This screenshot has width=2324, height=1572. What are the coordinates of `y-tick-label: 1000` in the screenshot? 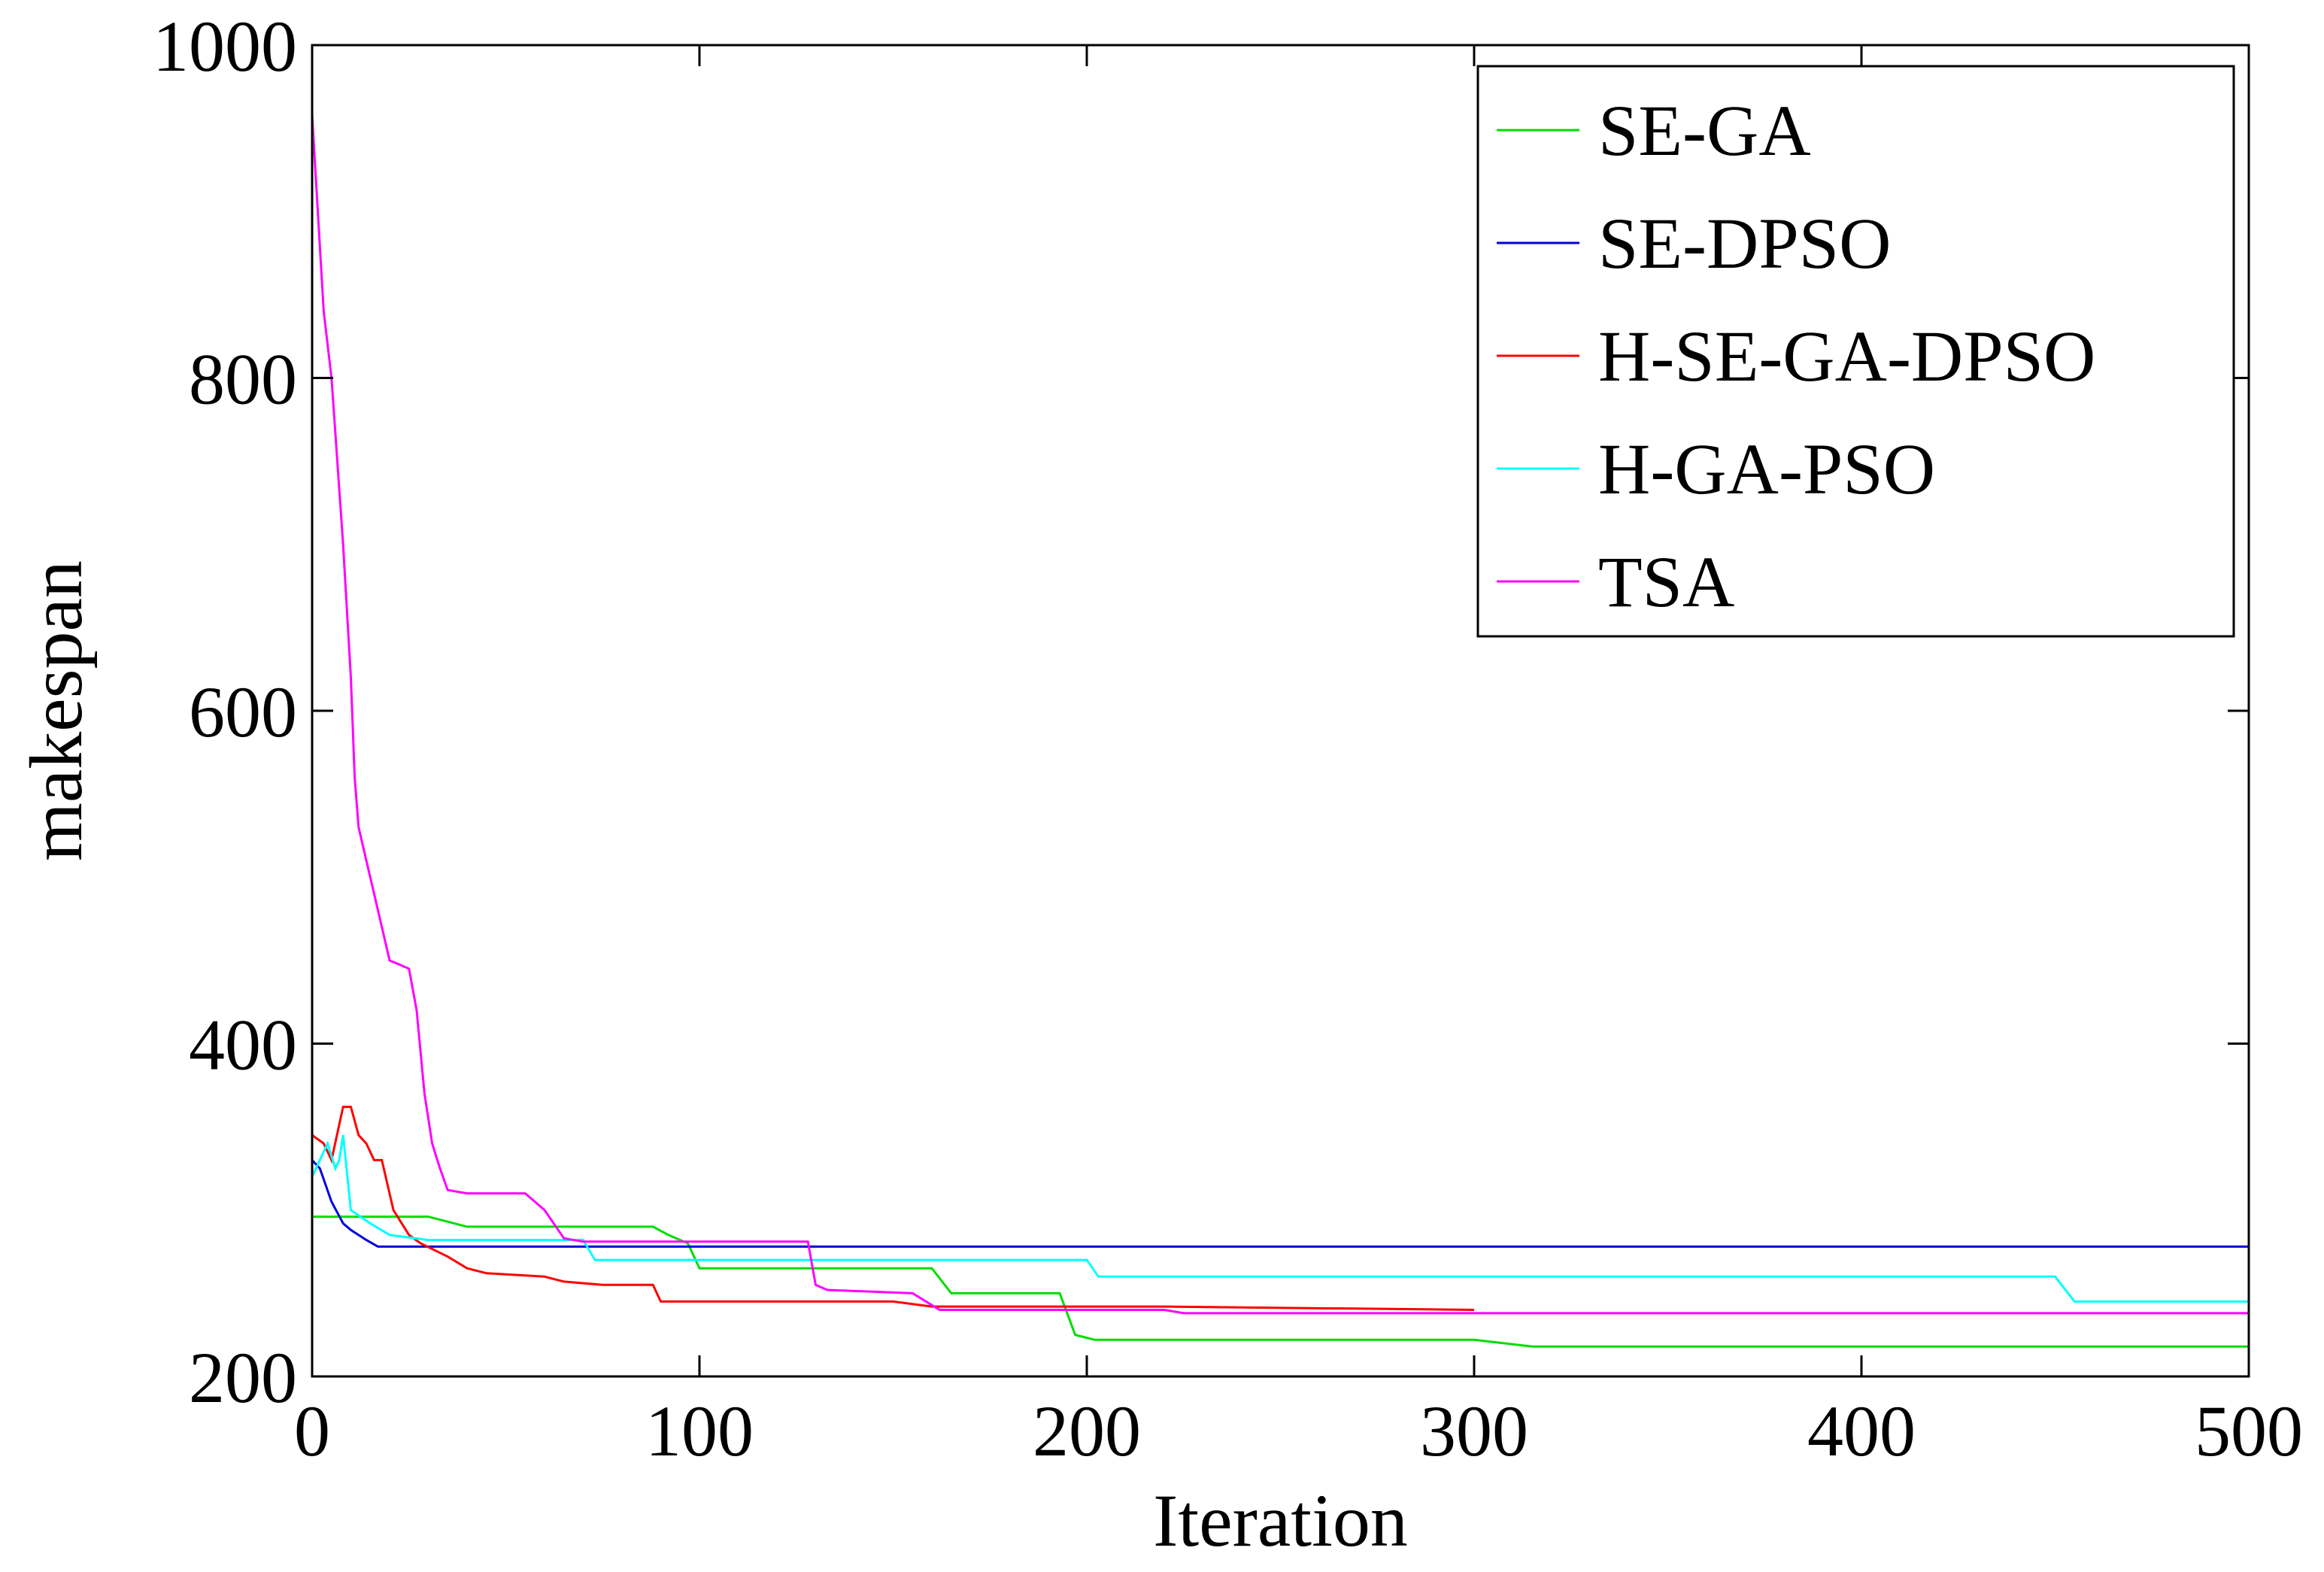 It's located at (225, 46).